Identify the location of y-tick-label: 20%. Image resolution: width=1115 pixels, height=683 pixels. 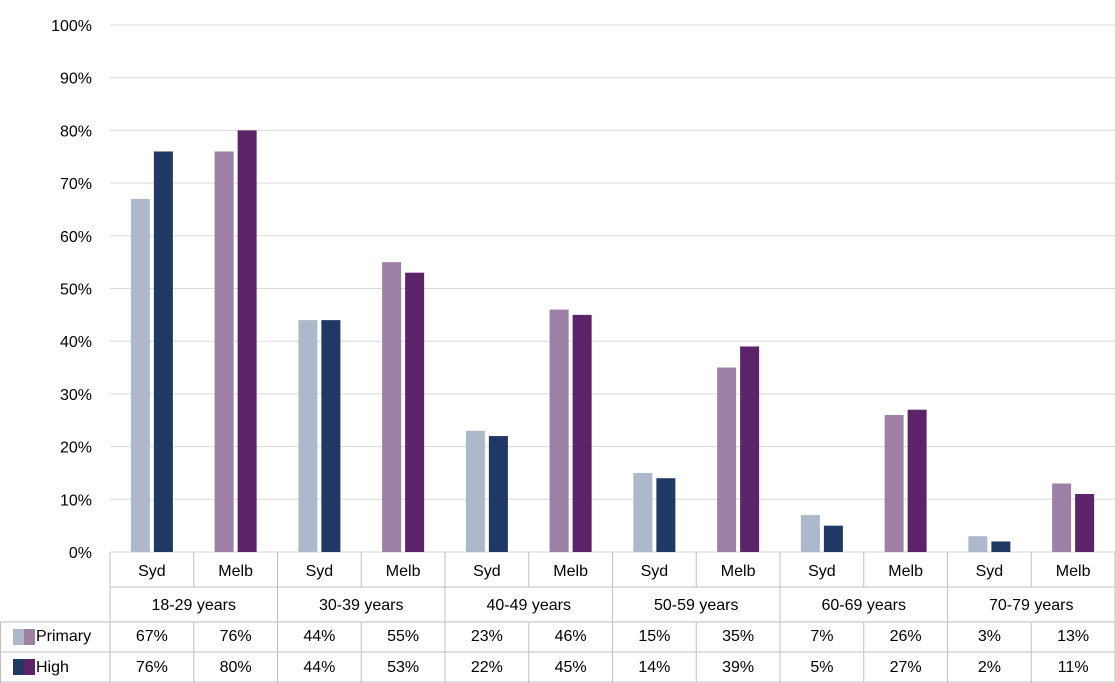
(76, 448).